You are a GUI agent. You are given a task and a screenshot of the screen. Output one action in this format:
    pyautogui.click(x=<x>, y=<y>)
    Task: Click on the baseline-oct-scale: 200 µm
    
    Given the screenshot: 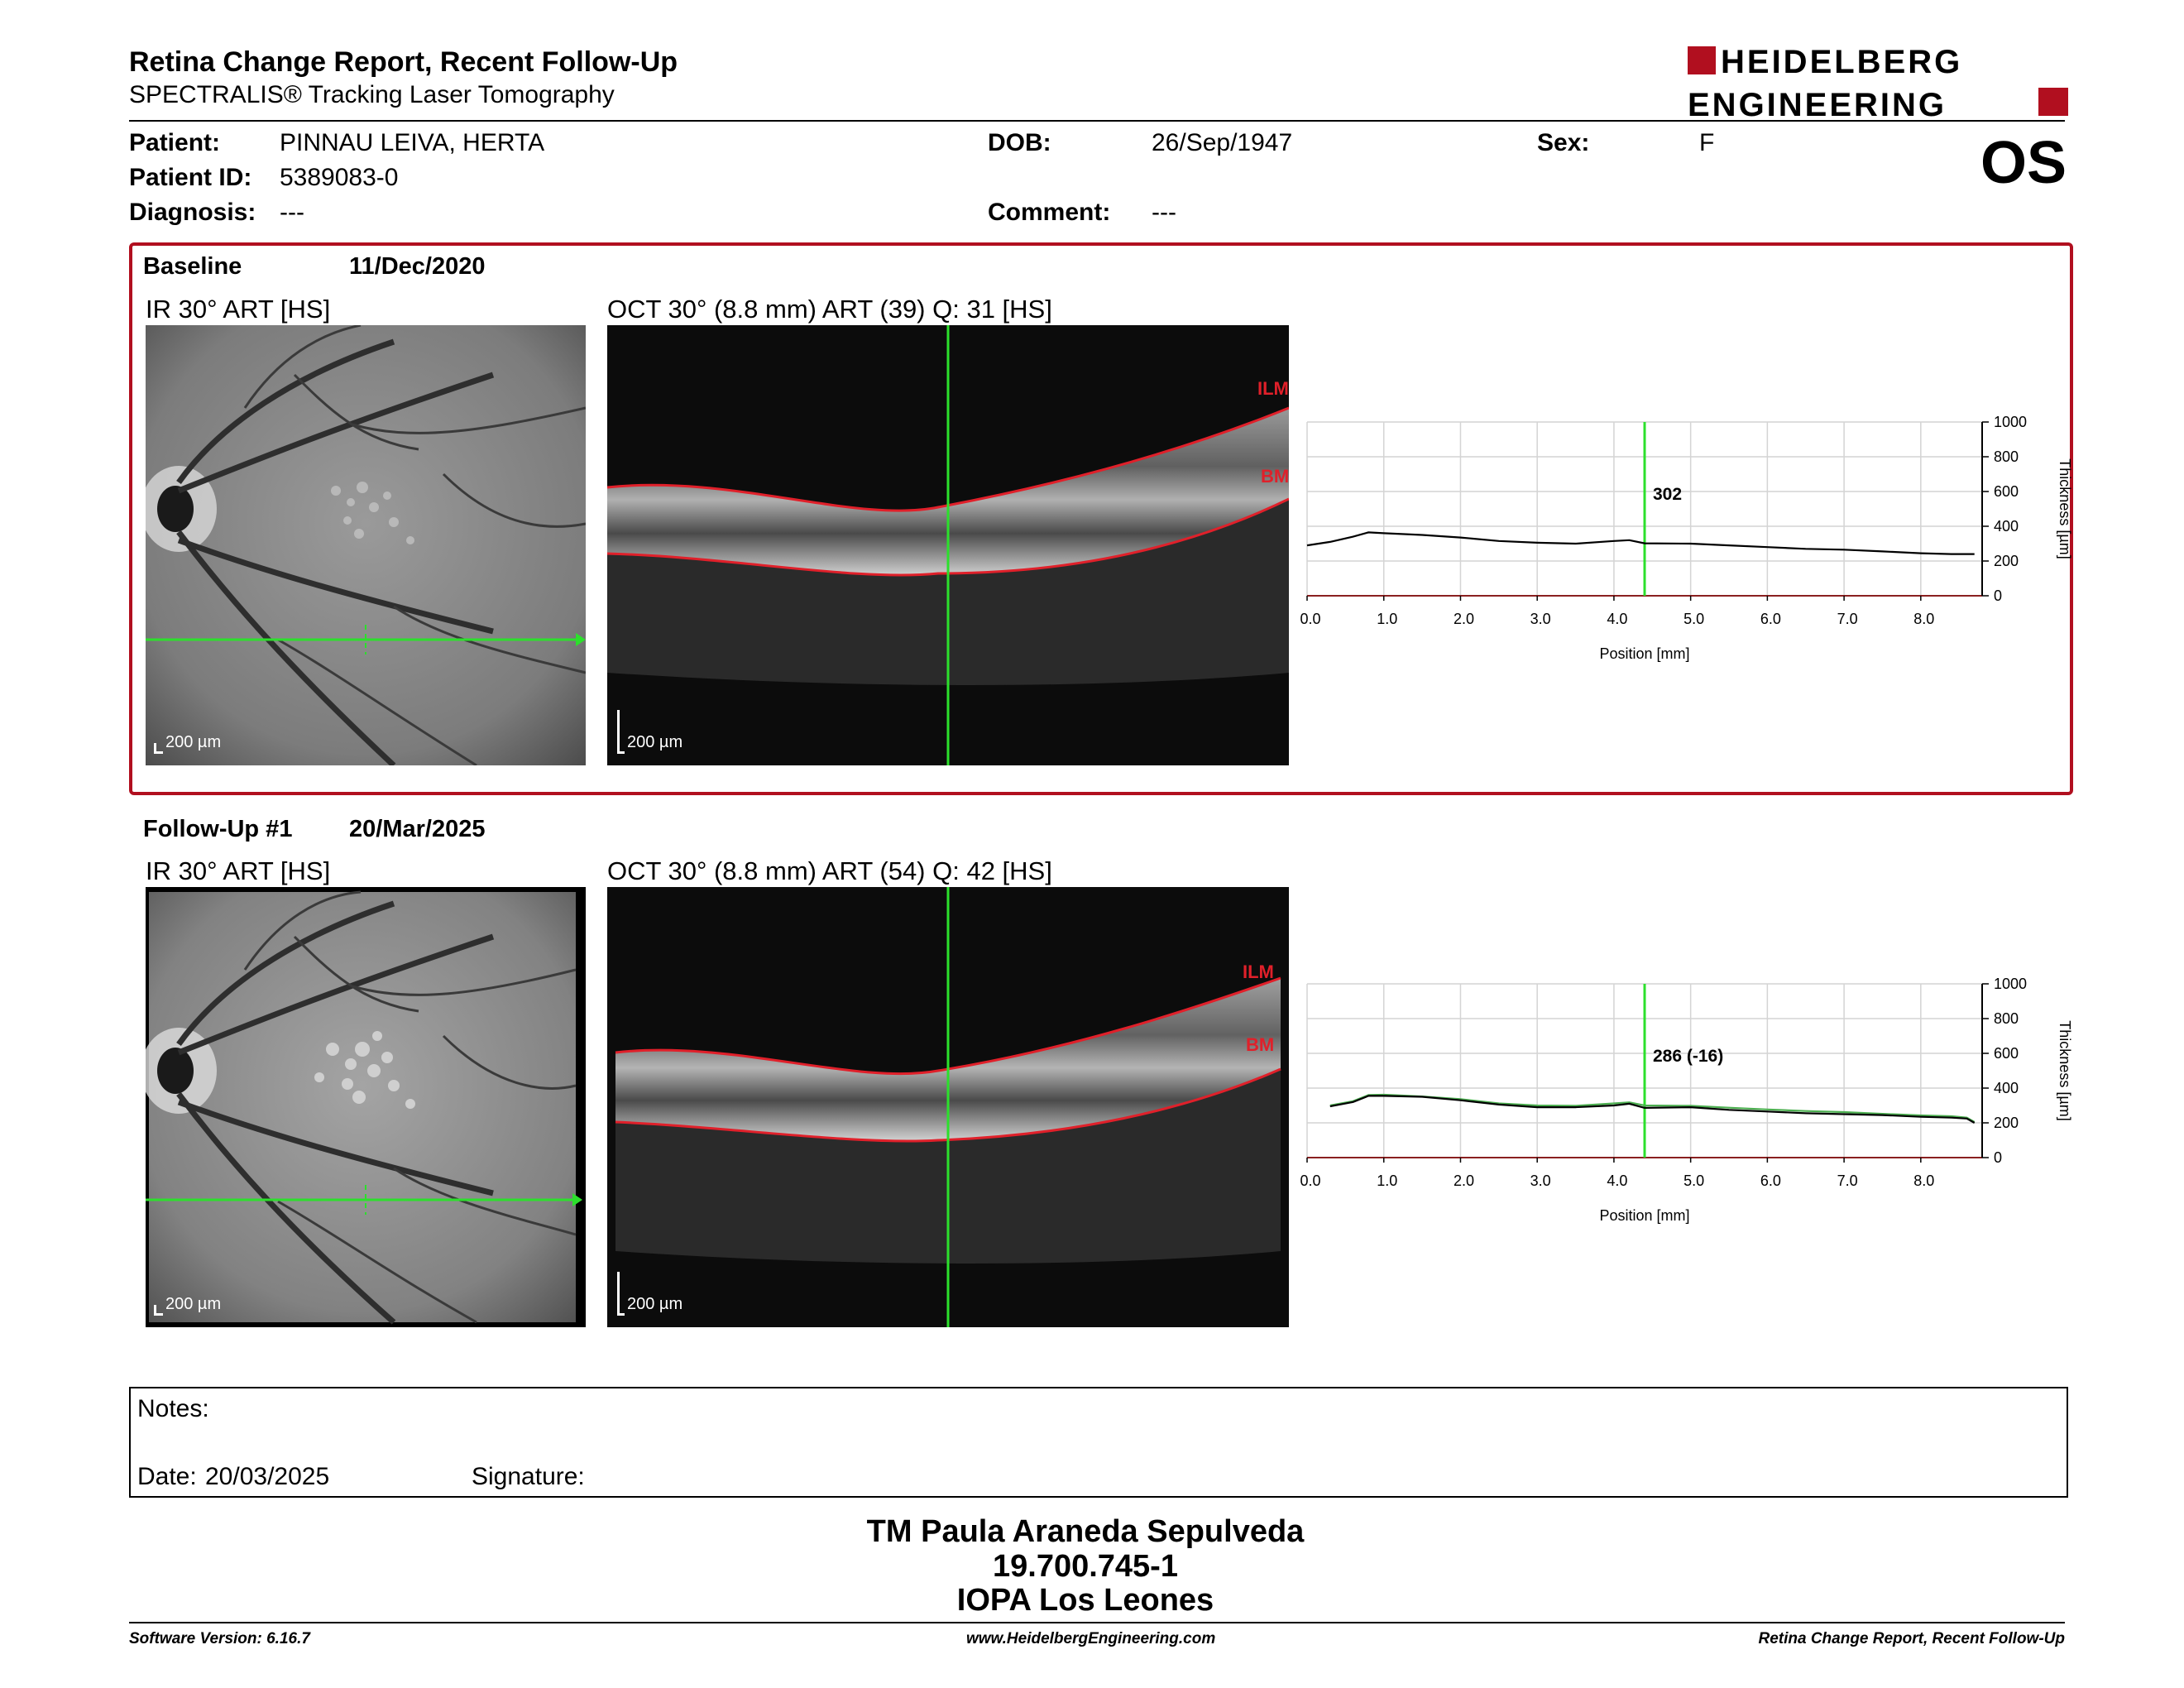 What is the action you would take?
    pyautogui.click(x=655, y=742)
    